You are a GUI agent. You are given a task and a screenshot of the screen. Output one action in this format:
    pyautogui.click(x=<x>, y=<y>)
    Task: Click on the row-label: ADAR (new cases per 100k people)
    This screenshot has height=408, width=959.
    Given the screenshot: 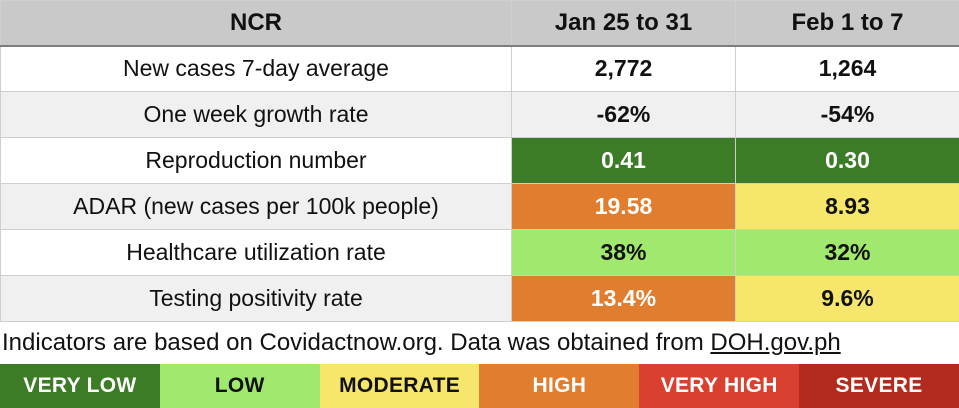 What is the action you would take?
    pyautogui.click(x=256, y=206)
    